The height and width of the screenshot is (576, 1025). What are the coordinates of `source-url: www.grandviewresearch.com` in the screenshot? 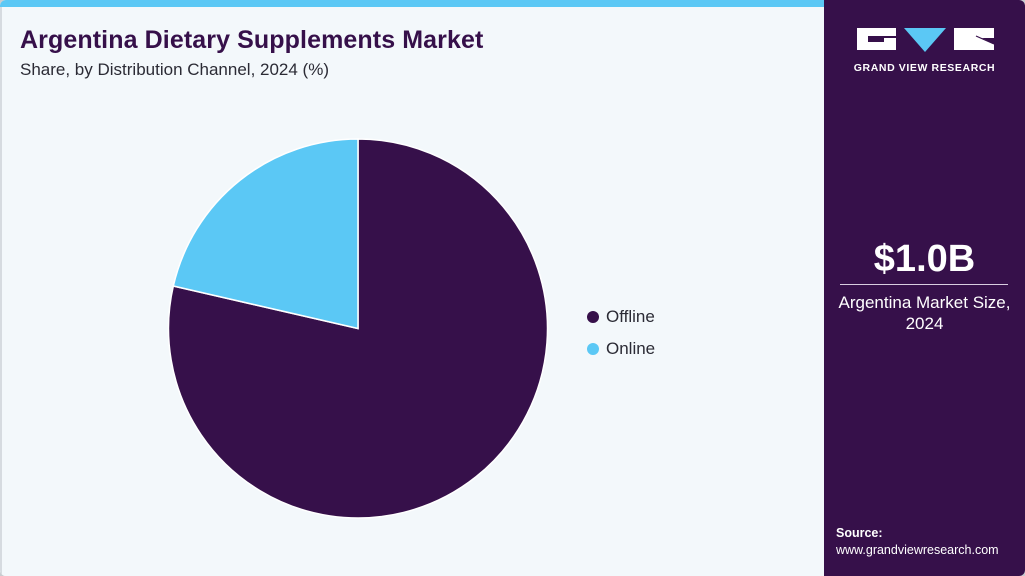 It's located at (917, 550).